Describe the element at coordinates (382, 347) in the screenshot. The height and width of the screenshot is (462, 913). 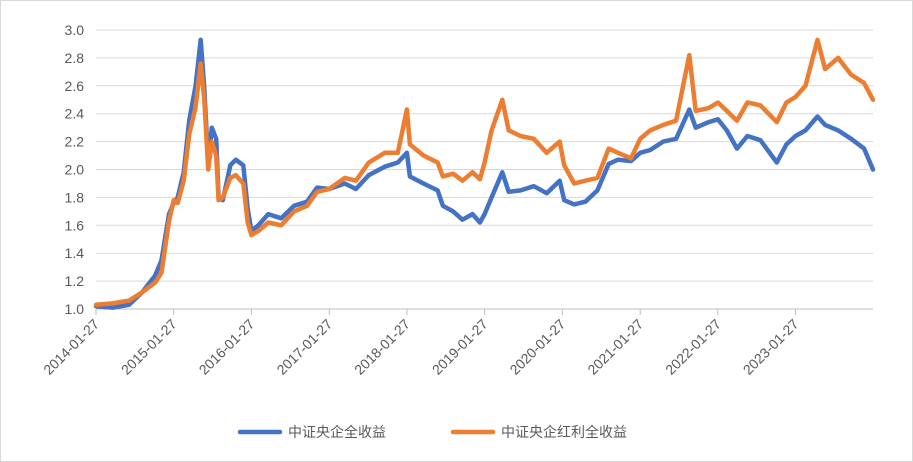
I see `x-tick-label: 2018-01-27` at that location.